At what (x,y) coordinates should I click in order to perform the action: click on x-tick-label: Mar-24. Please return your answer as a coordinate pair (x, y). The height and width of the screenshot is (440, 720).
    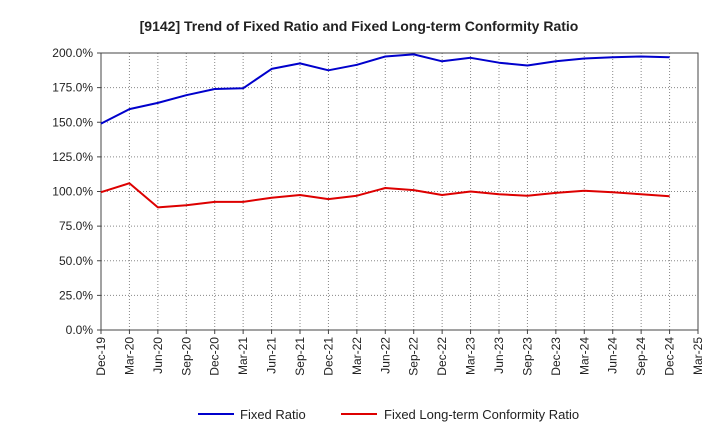
    Looking at the image, I should click on (584, 356).